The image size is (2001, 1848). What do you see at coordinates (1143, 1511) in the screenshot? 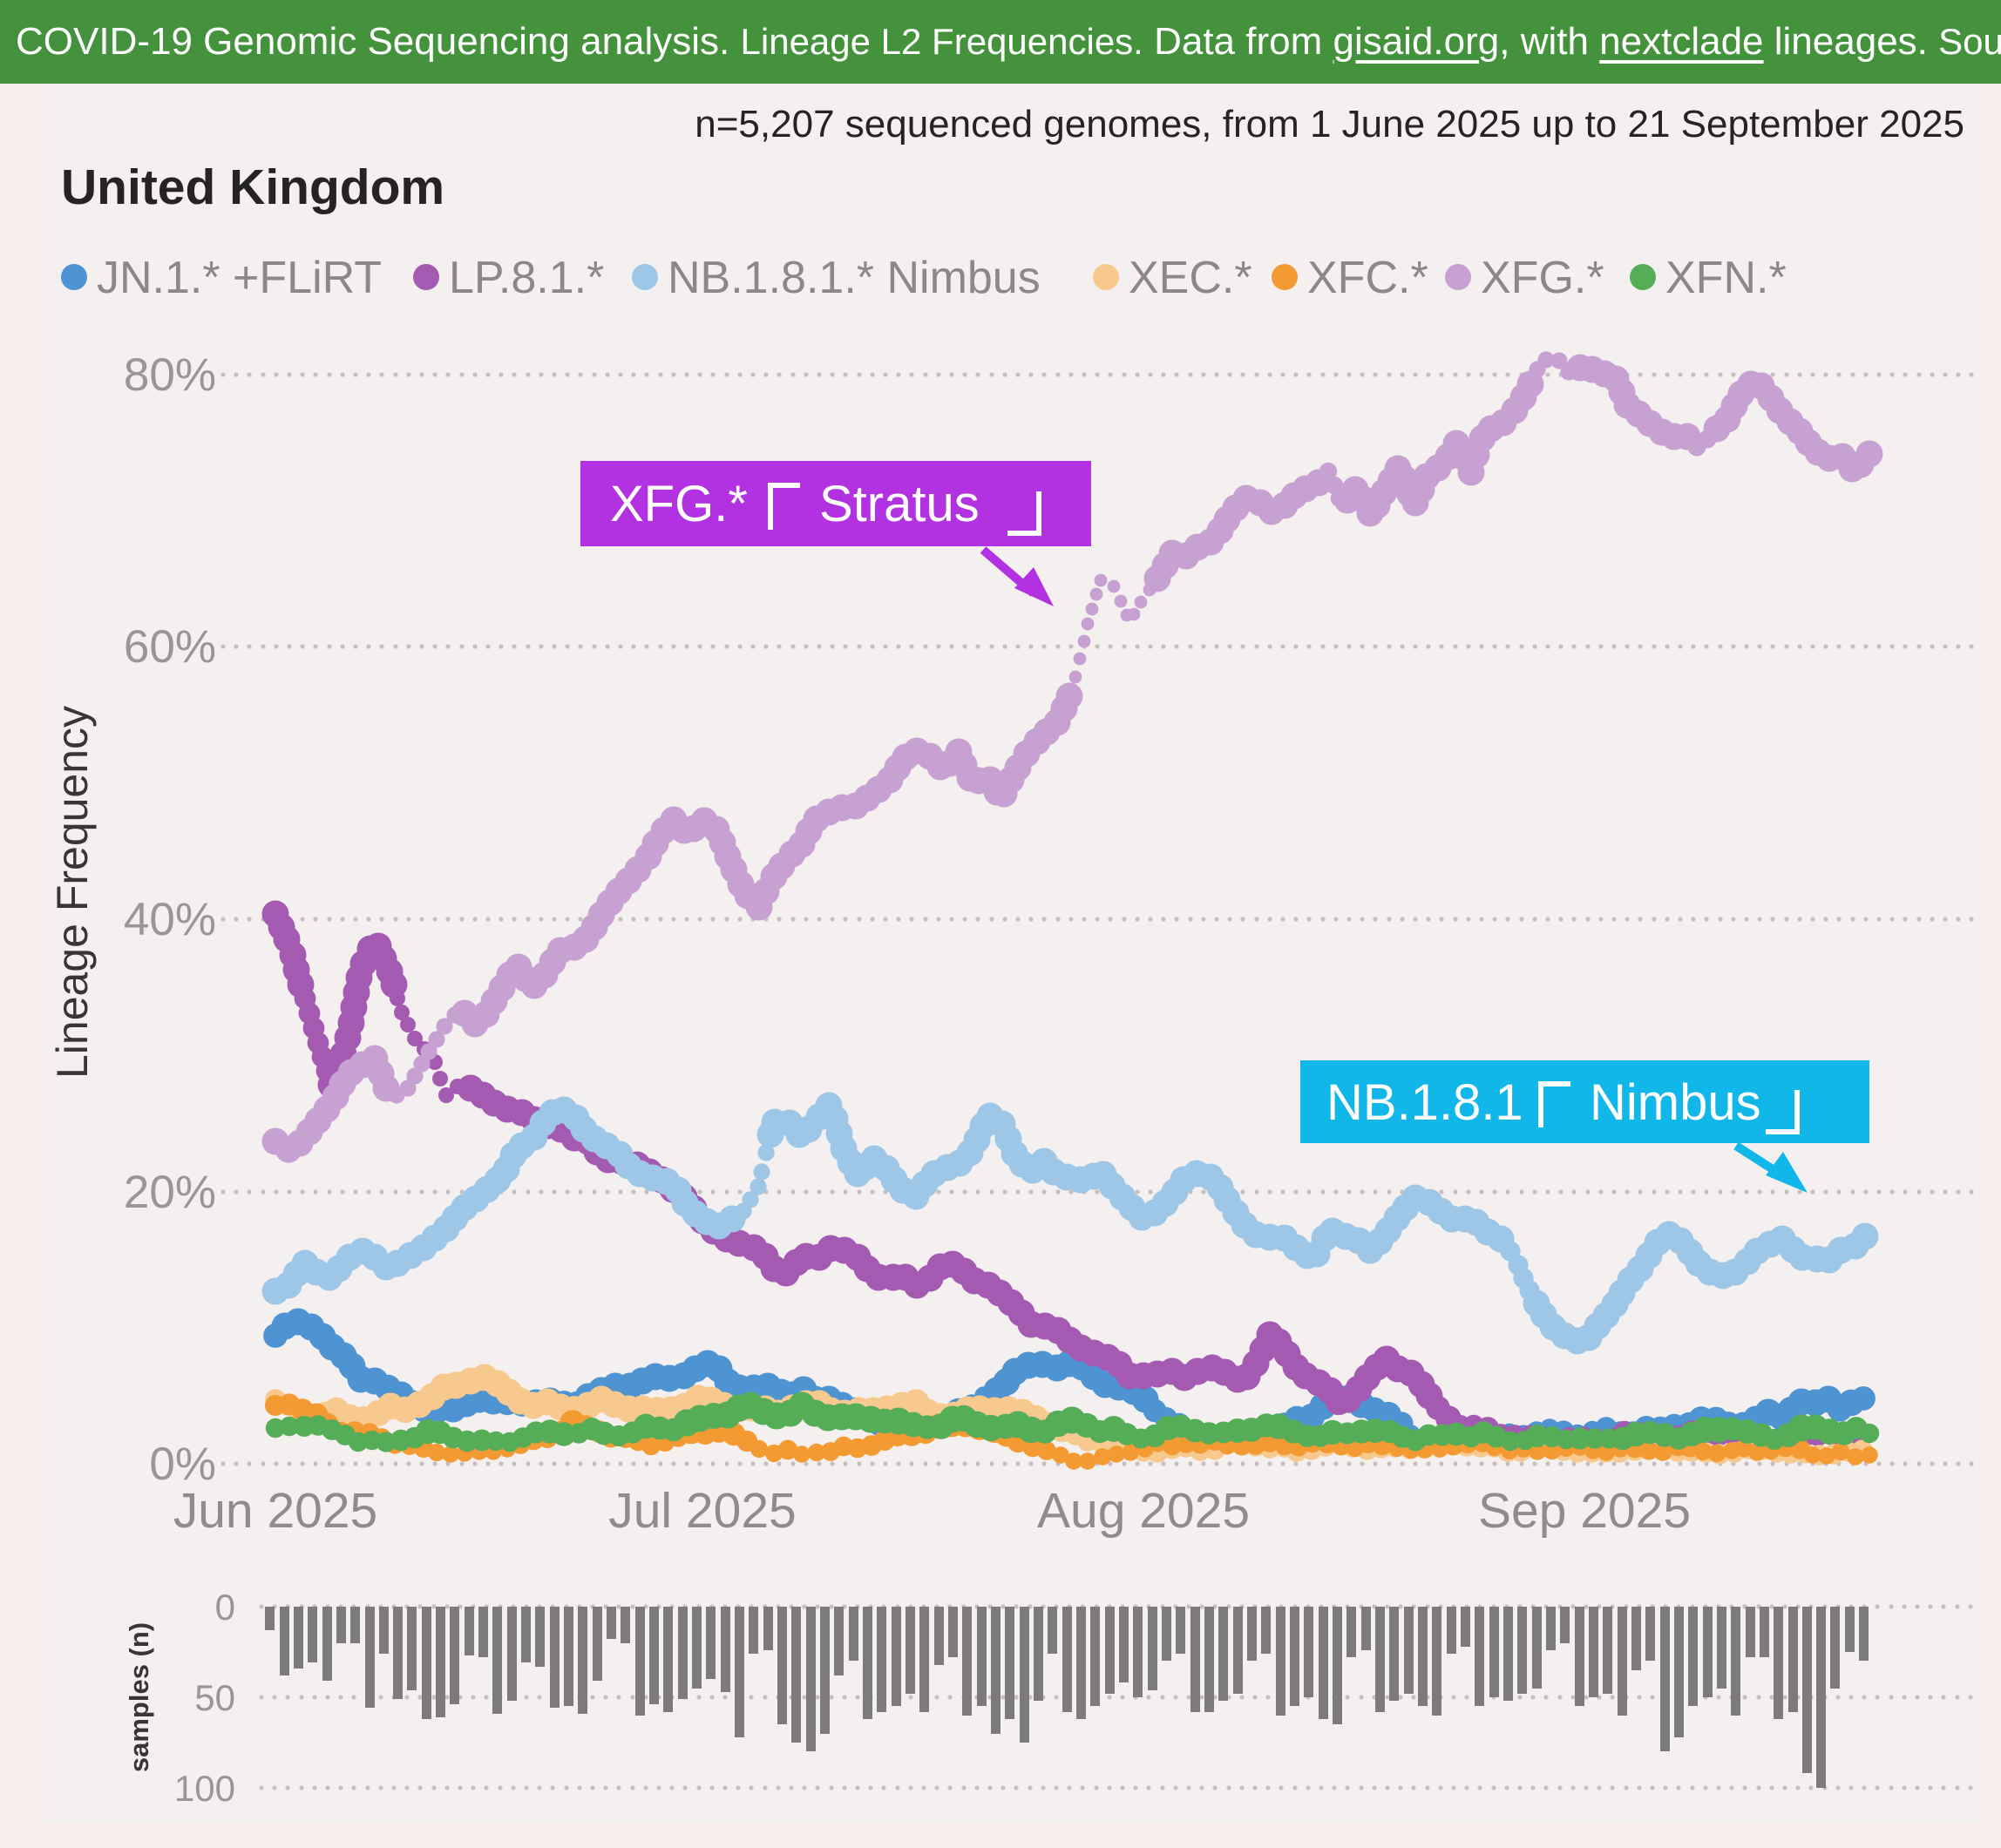
I see `svg-text: Aug 2025` at bounding box center [1143, 1511].